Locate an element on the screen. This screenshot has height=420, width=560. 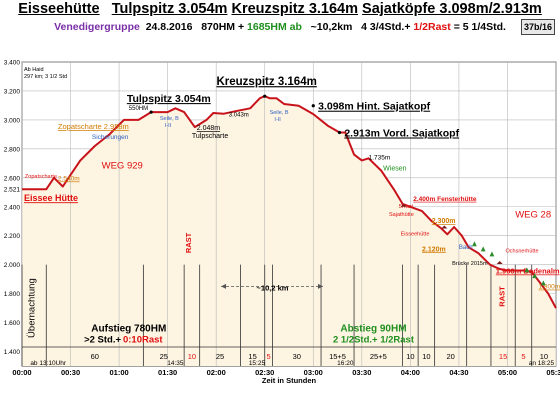
bruecke-label: Brücke 2015m is located at coordinates (470, 264).